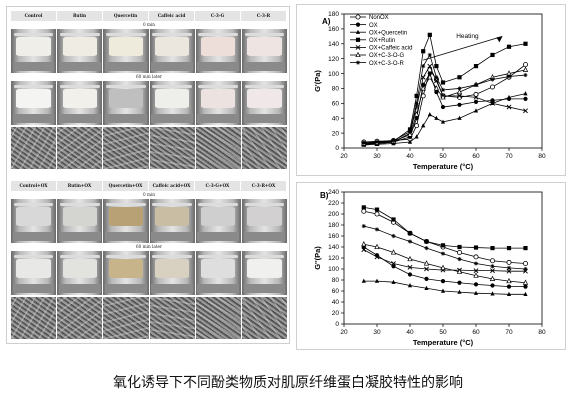 This screenshot has height=402, width=576. I want to click on x-tick-label: 20, so click(344, 156).